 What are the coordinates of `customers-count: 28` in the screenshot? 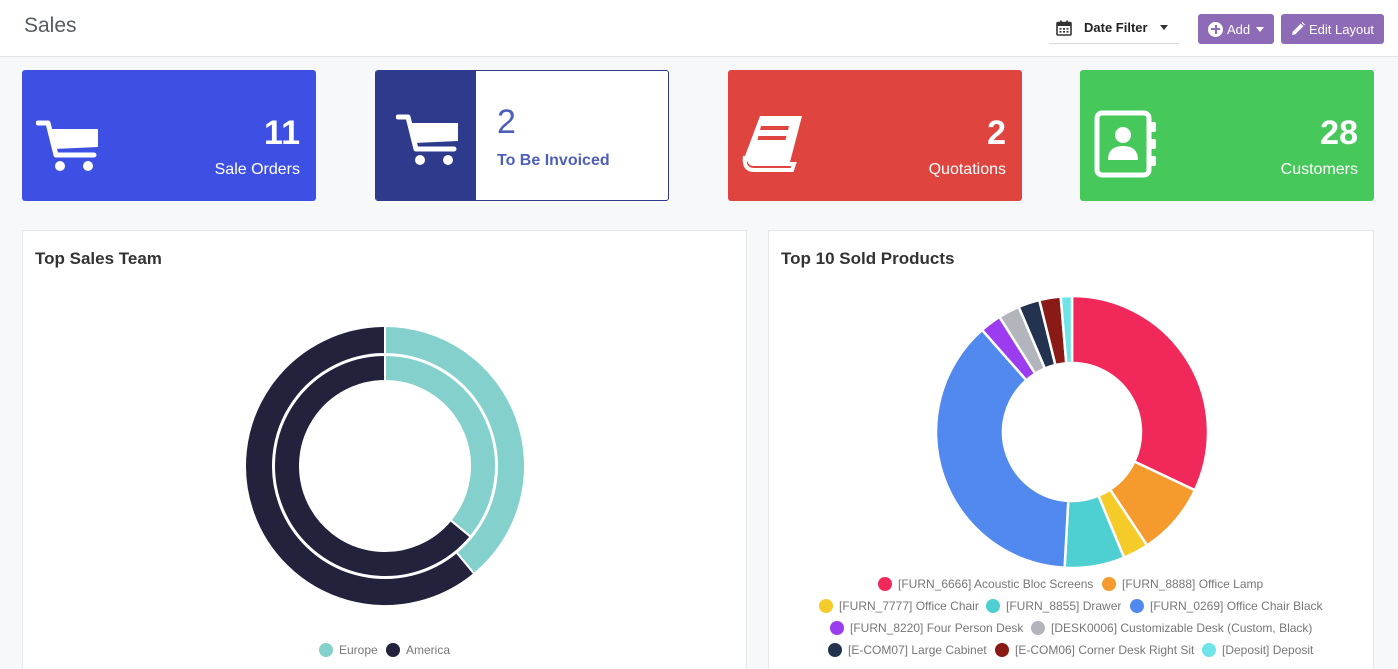 It's located at (1339, 133).